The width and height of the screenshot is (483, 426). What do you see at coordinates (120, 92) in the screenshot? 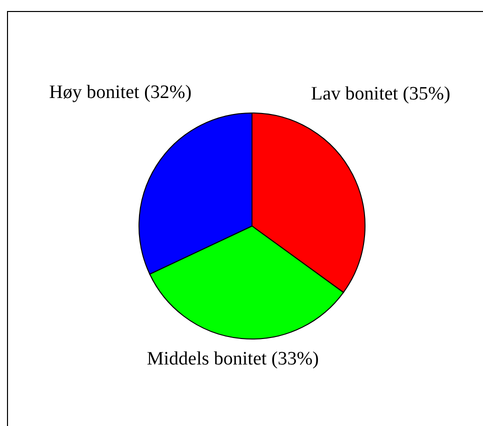
I see `slice-label: Høy bonitet (32%)` at bounding box center [120, 92].